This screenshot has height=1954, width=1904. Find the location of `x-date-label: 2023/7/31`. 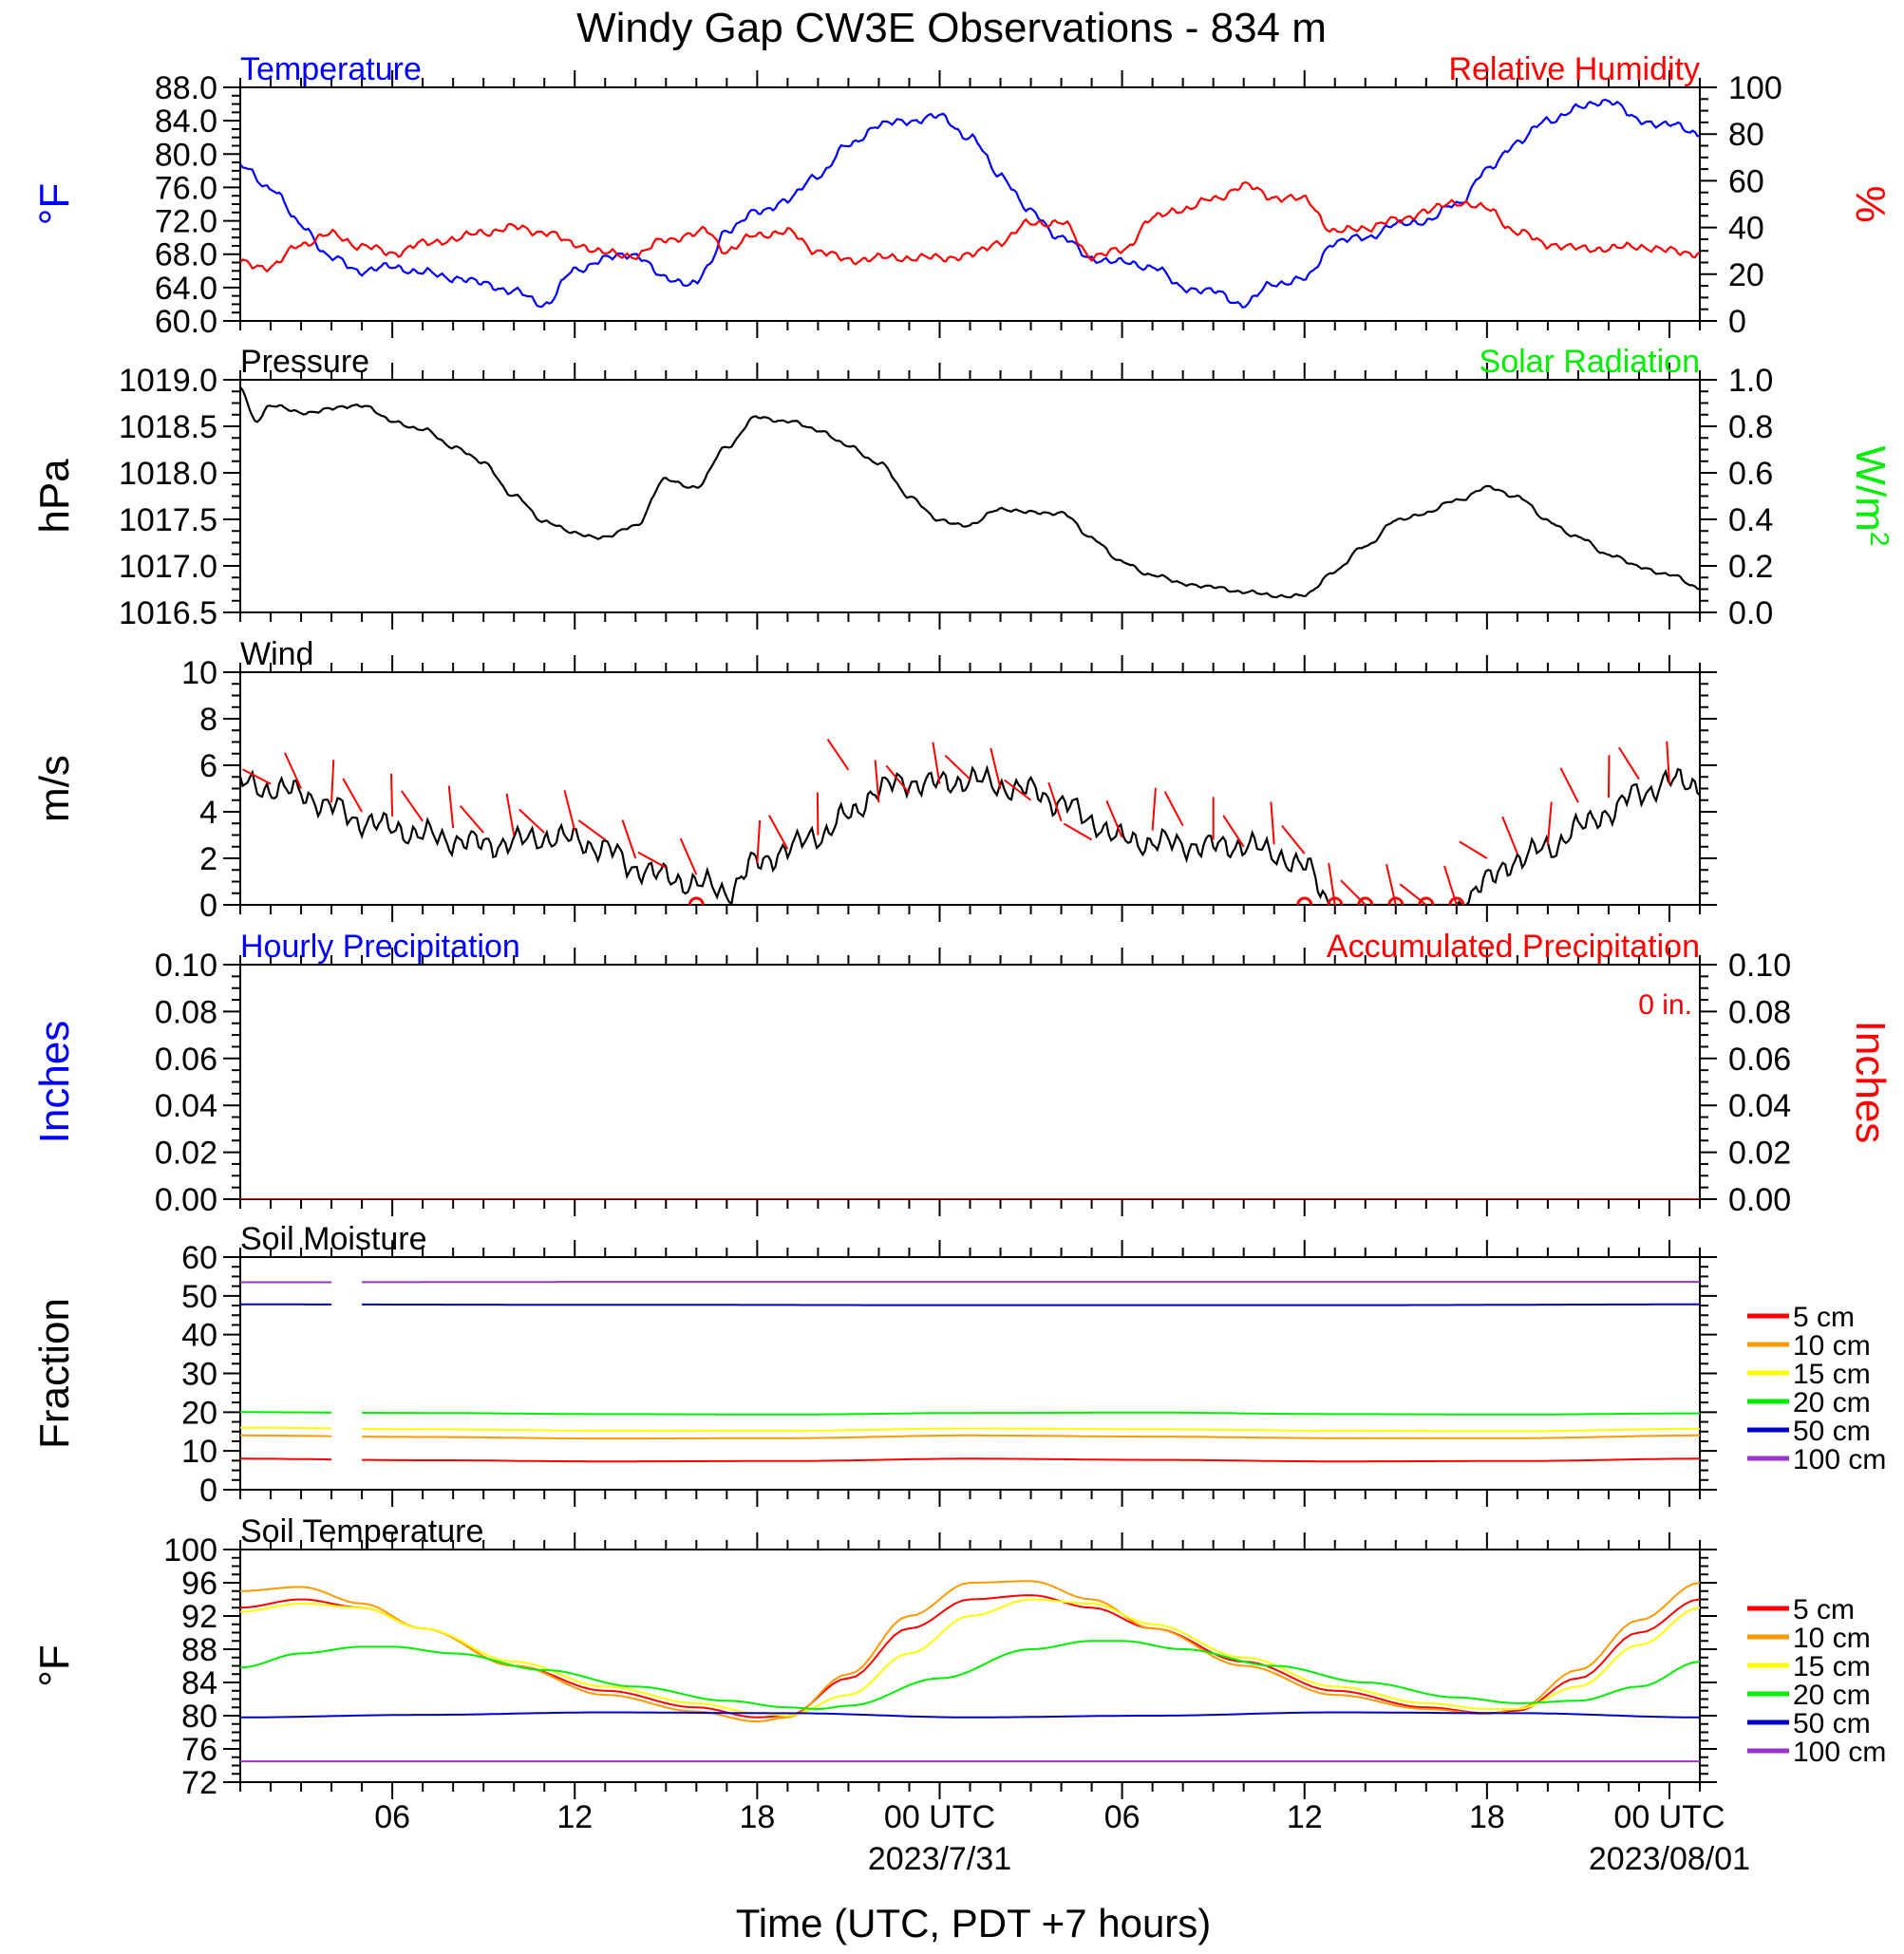

x-date-label: 2023/7/31 is located at coordinates (940, 1859).